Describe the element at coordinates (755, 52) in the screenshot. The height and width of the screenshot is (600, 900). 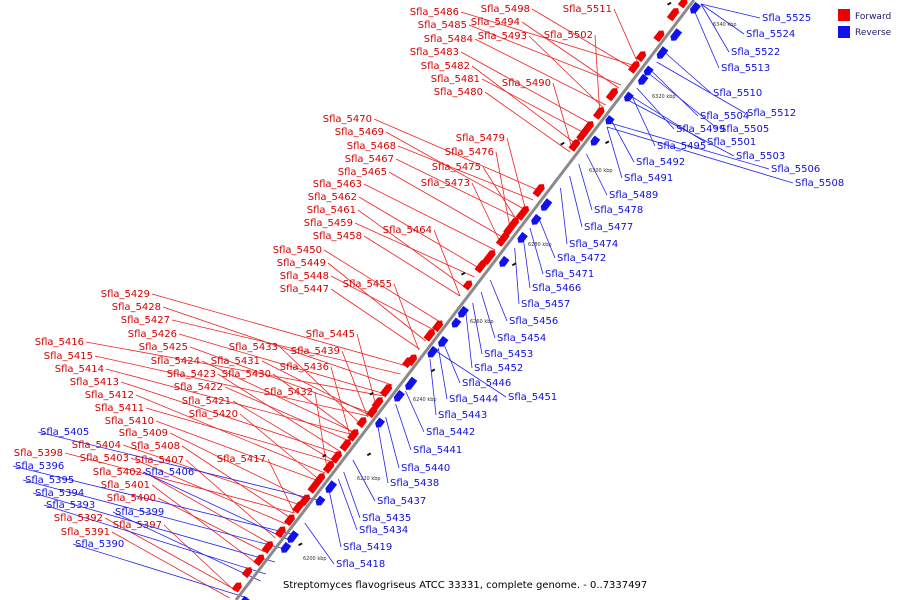
I see `gene-label-sfla-5522: Sfla_5522` at that location.